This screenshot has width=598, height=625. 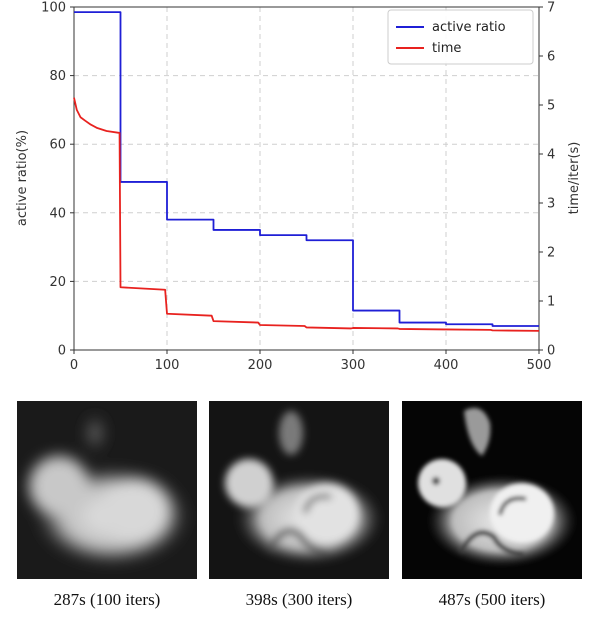 I want to click on render-panel-300-iters, so click(x=299, y=490).